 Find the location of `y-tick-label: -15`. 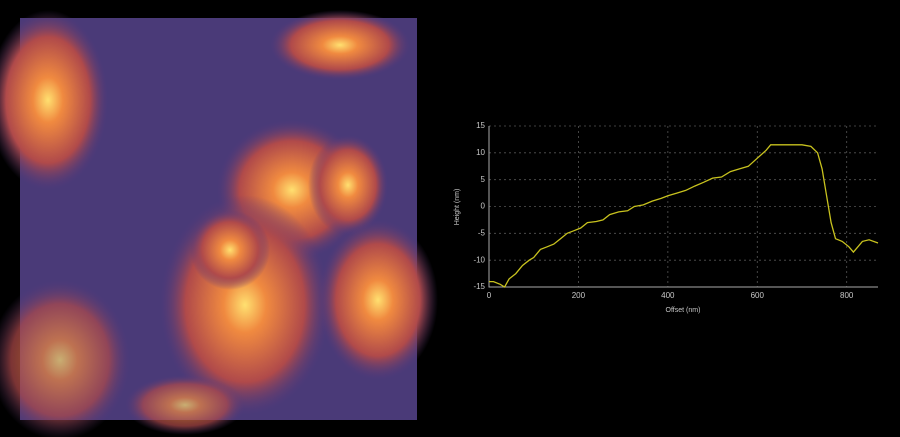

y-tick-label: -15 is located at coordinates (479, 286).